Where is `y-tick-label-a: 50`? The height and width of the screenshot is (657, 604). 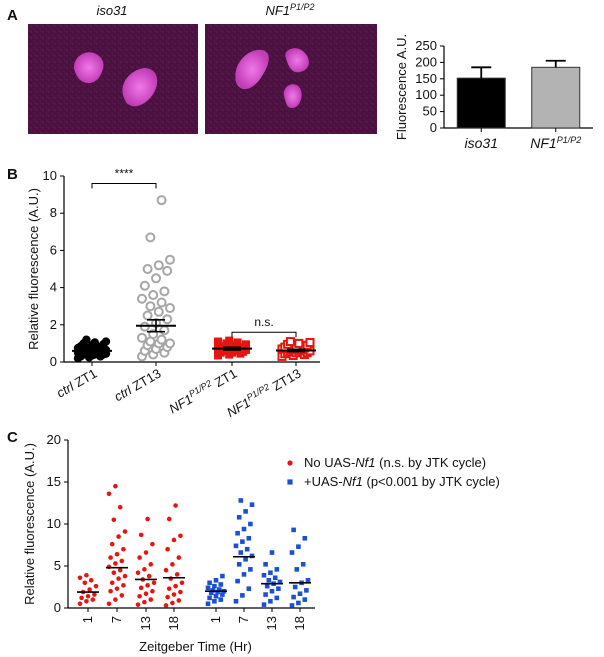 y-tick-label-a: 50 is located at coordinates (430, 111).